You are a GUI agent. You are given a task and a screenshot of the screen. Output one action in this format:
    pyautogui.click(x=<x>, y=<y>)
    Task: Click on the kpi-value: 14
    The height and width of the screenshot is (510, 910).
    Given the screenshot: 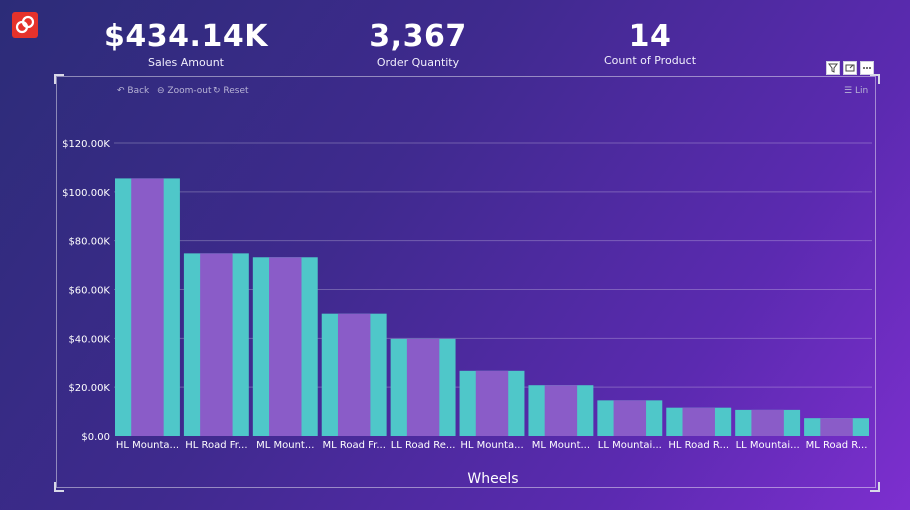 What is the action you would take?
    pyautogui.click(x=650, y=36)
    